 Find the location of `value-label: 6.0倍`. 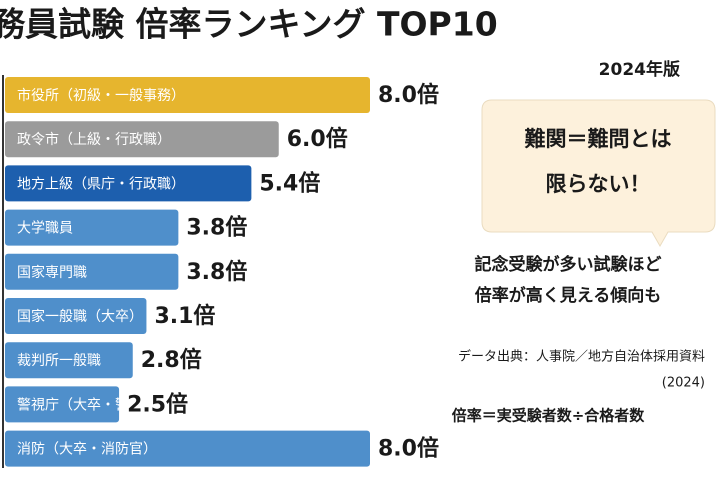

value-label: 6.0倍 is located at coordinates (317, 139).